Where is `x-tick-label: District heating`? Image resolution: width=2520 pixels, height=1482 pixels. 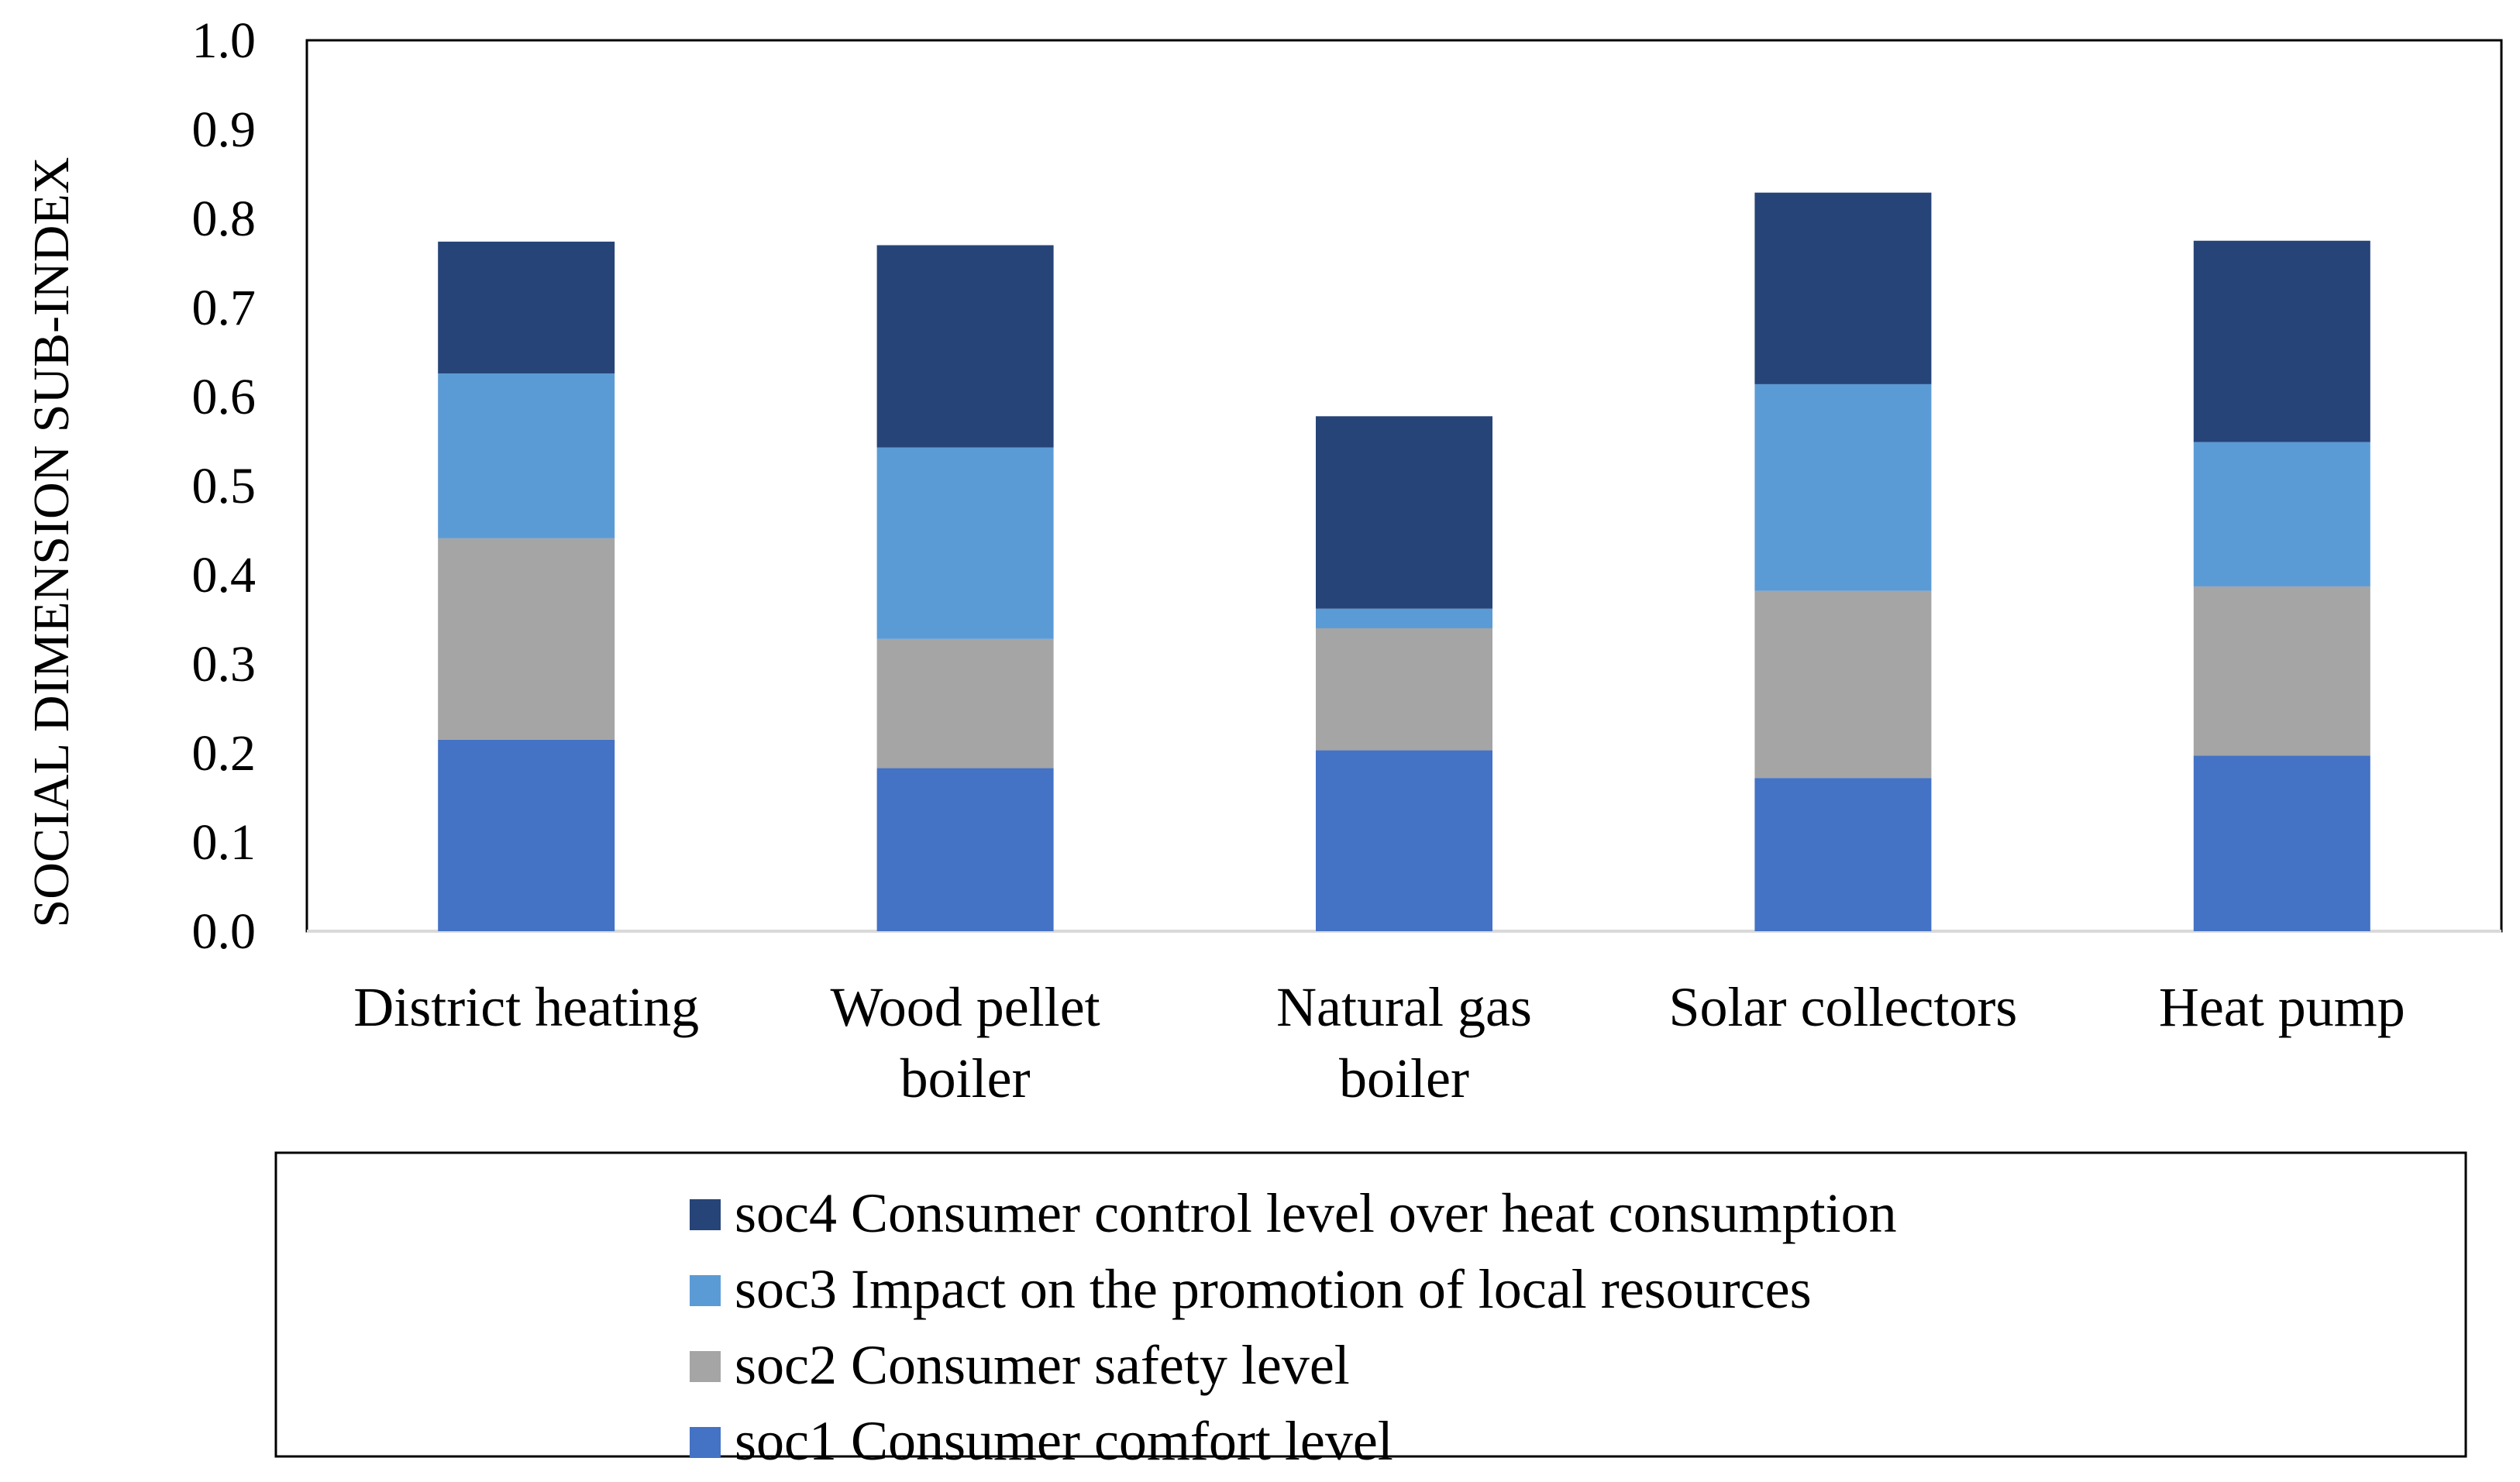 x-tick-label: District heating is located at coordinates (526, 1007).